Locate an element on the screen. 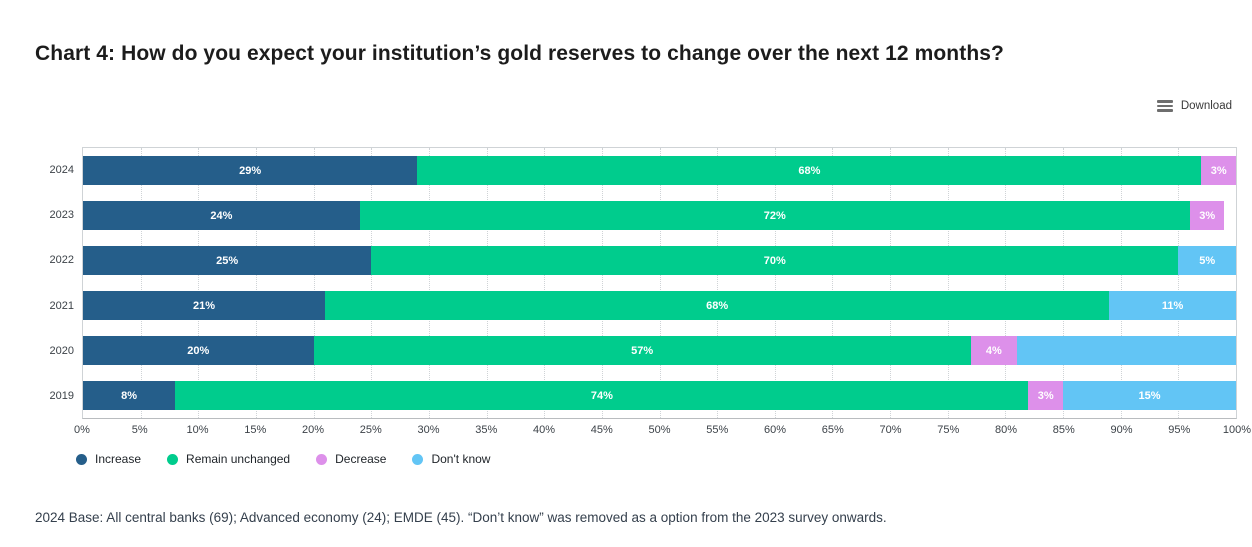 The width and height of the screenshot is (1252, 547). legend-label: Remain unchanged is located at coordinates (238, 459).